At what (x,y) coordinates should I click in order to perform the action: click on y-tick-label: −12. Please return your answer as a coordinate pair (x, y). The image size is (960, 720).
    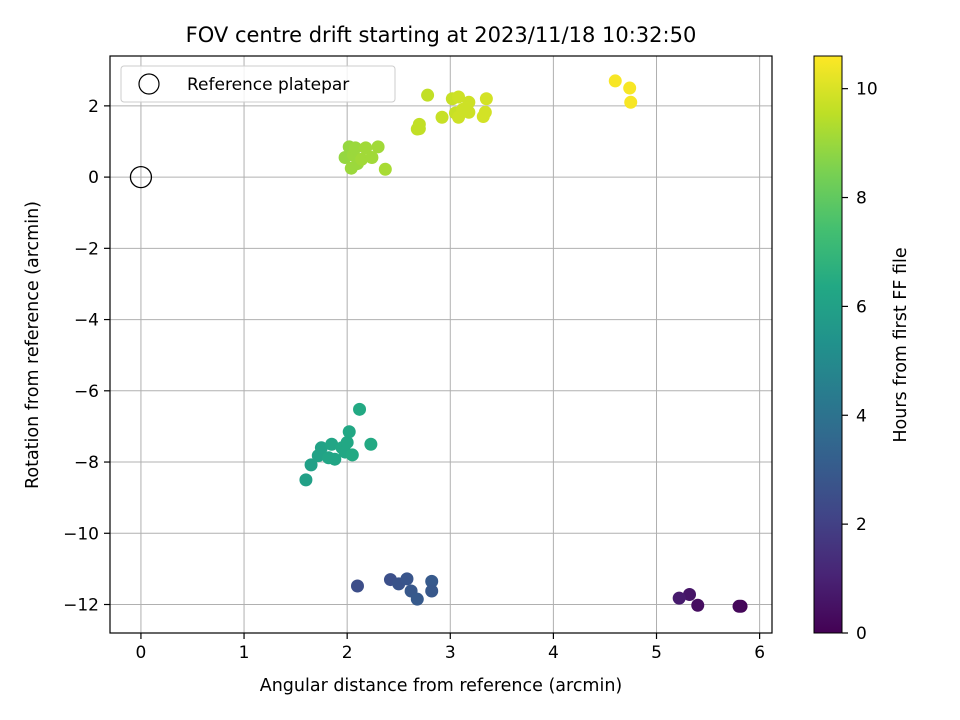
    Looking at the image, I should click on (81, 606).